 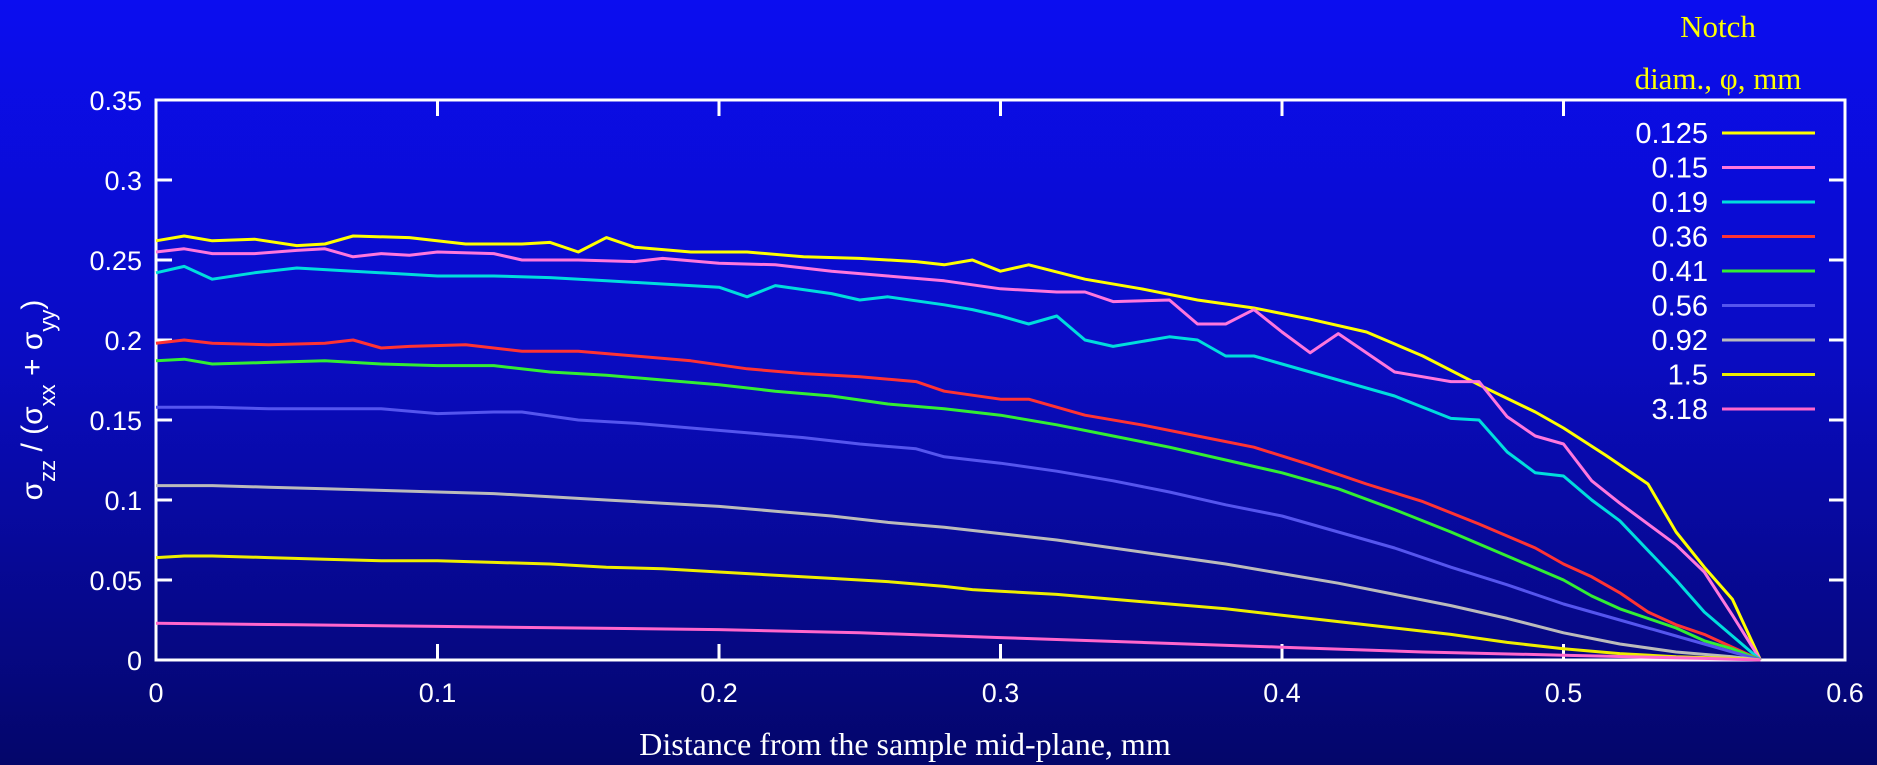 I want to click on y-tick-label: 0, so click(x=134, y=661).